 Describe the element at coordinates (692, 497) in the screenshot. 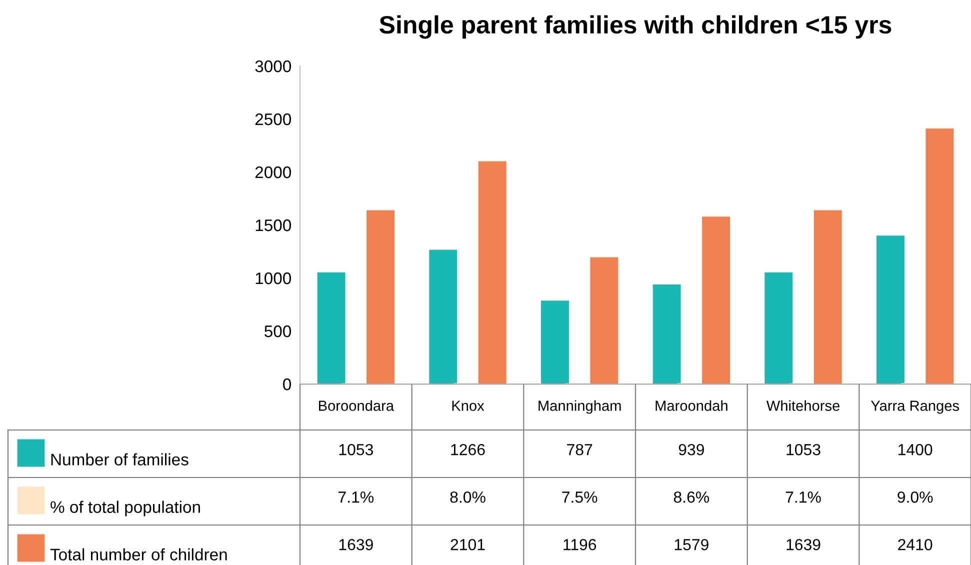

I see `data-label: 8.6%` at that location.